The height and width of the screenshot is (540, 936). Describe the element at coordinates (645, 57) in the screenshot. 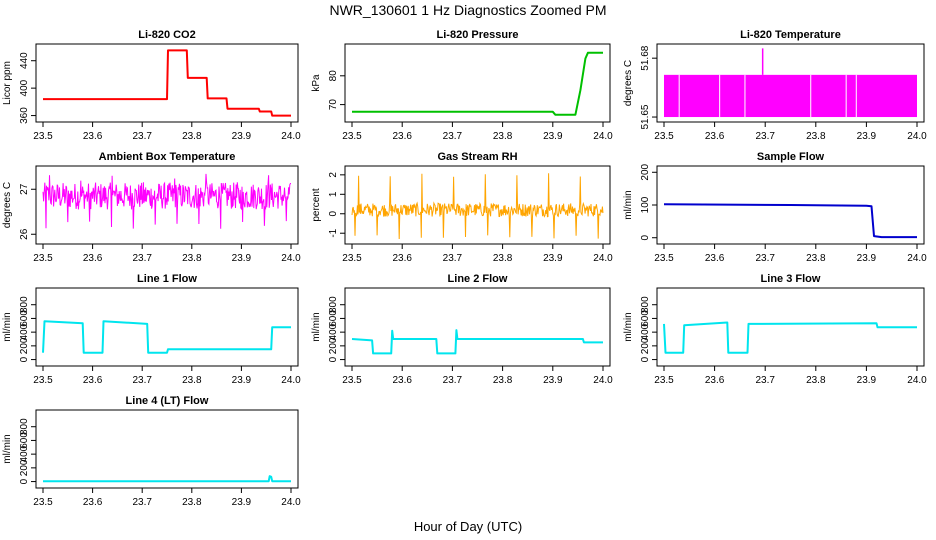

I see `y-tick-label: 51.68` at that location.